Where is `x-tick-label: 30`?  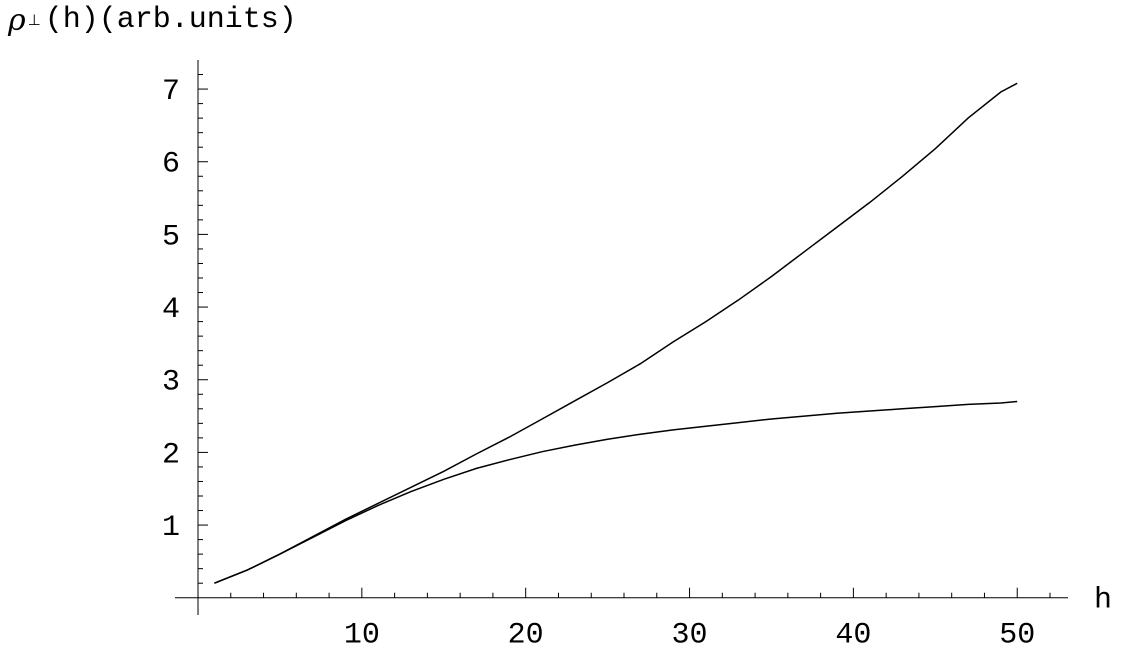
x-tick-label: 30 is located at coordinates (690, 635).